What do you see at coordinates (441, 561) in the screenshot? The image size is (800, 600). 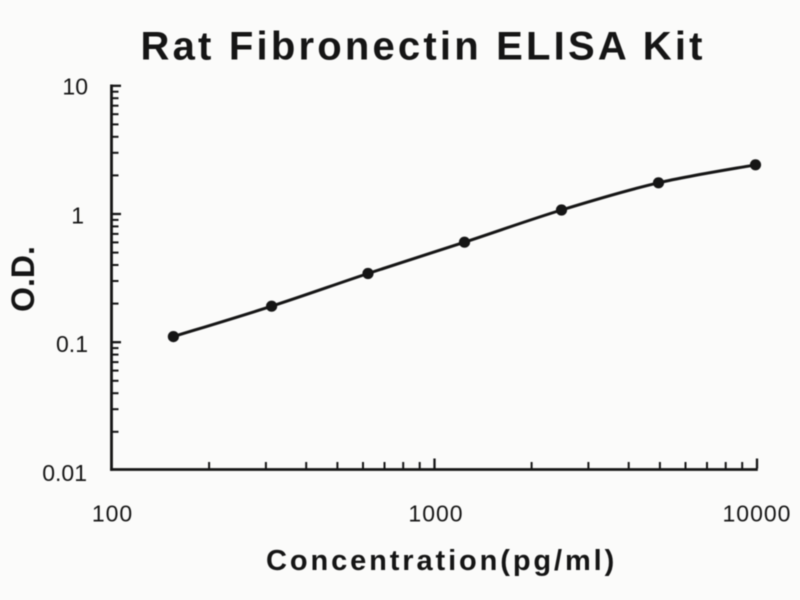 I see `svg-text: Concentration(pg/ml)` at bounding box center [441, 561].